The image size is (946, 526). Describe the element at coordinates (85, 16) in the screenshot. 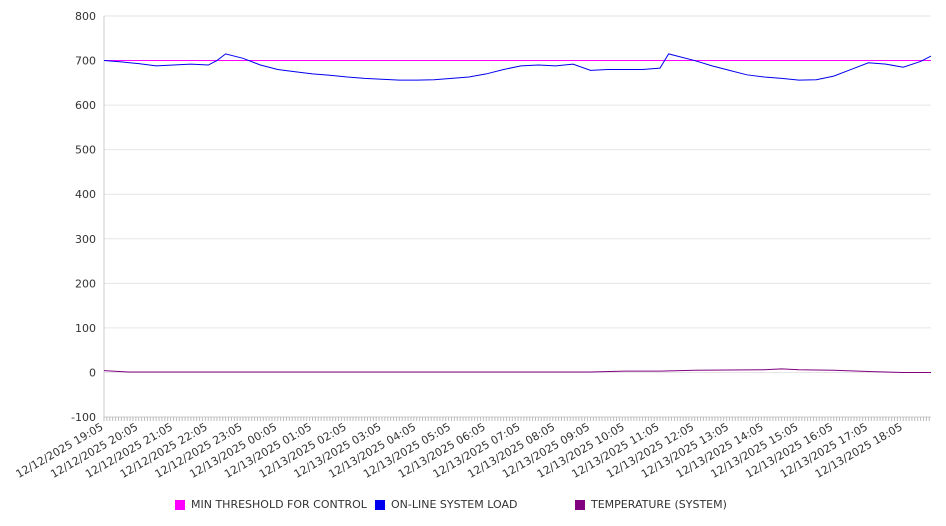

I see `y-tick-label: 800` at that location.